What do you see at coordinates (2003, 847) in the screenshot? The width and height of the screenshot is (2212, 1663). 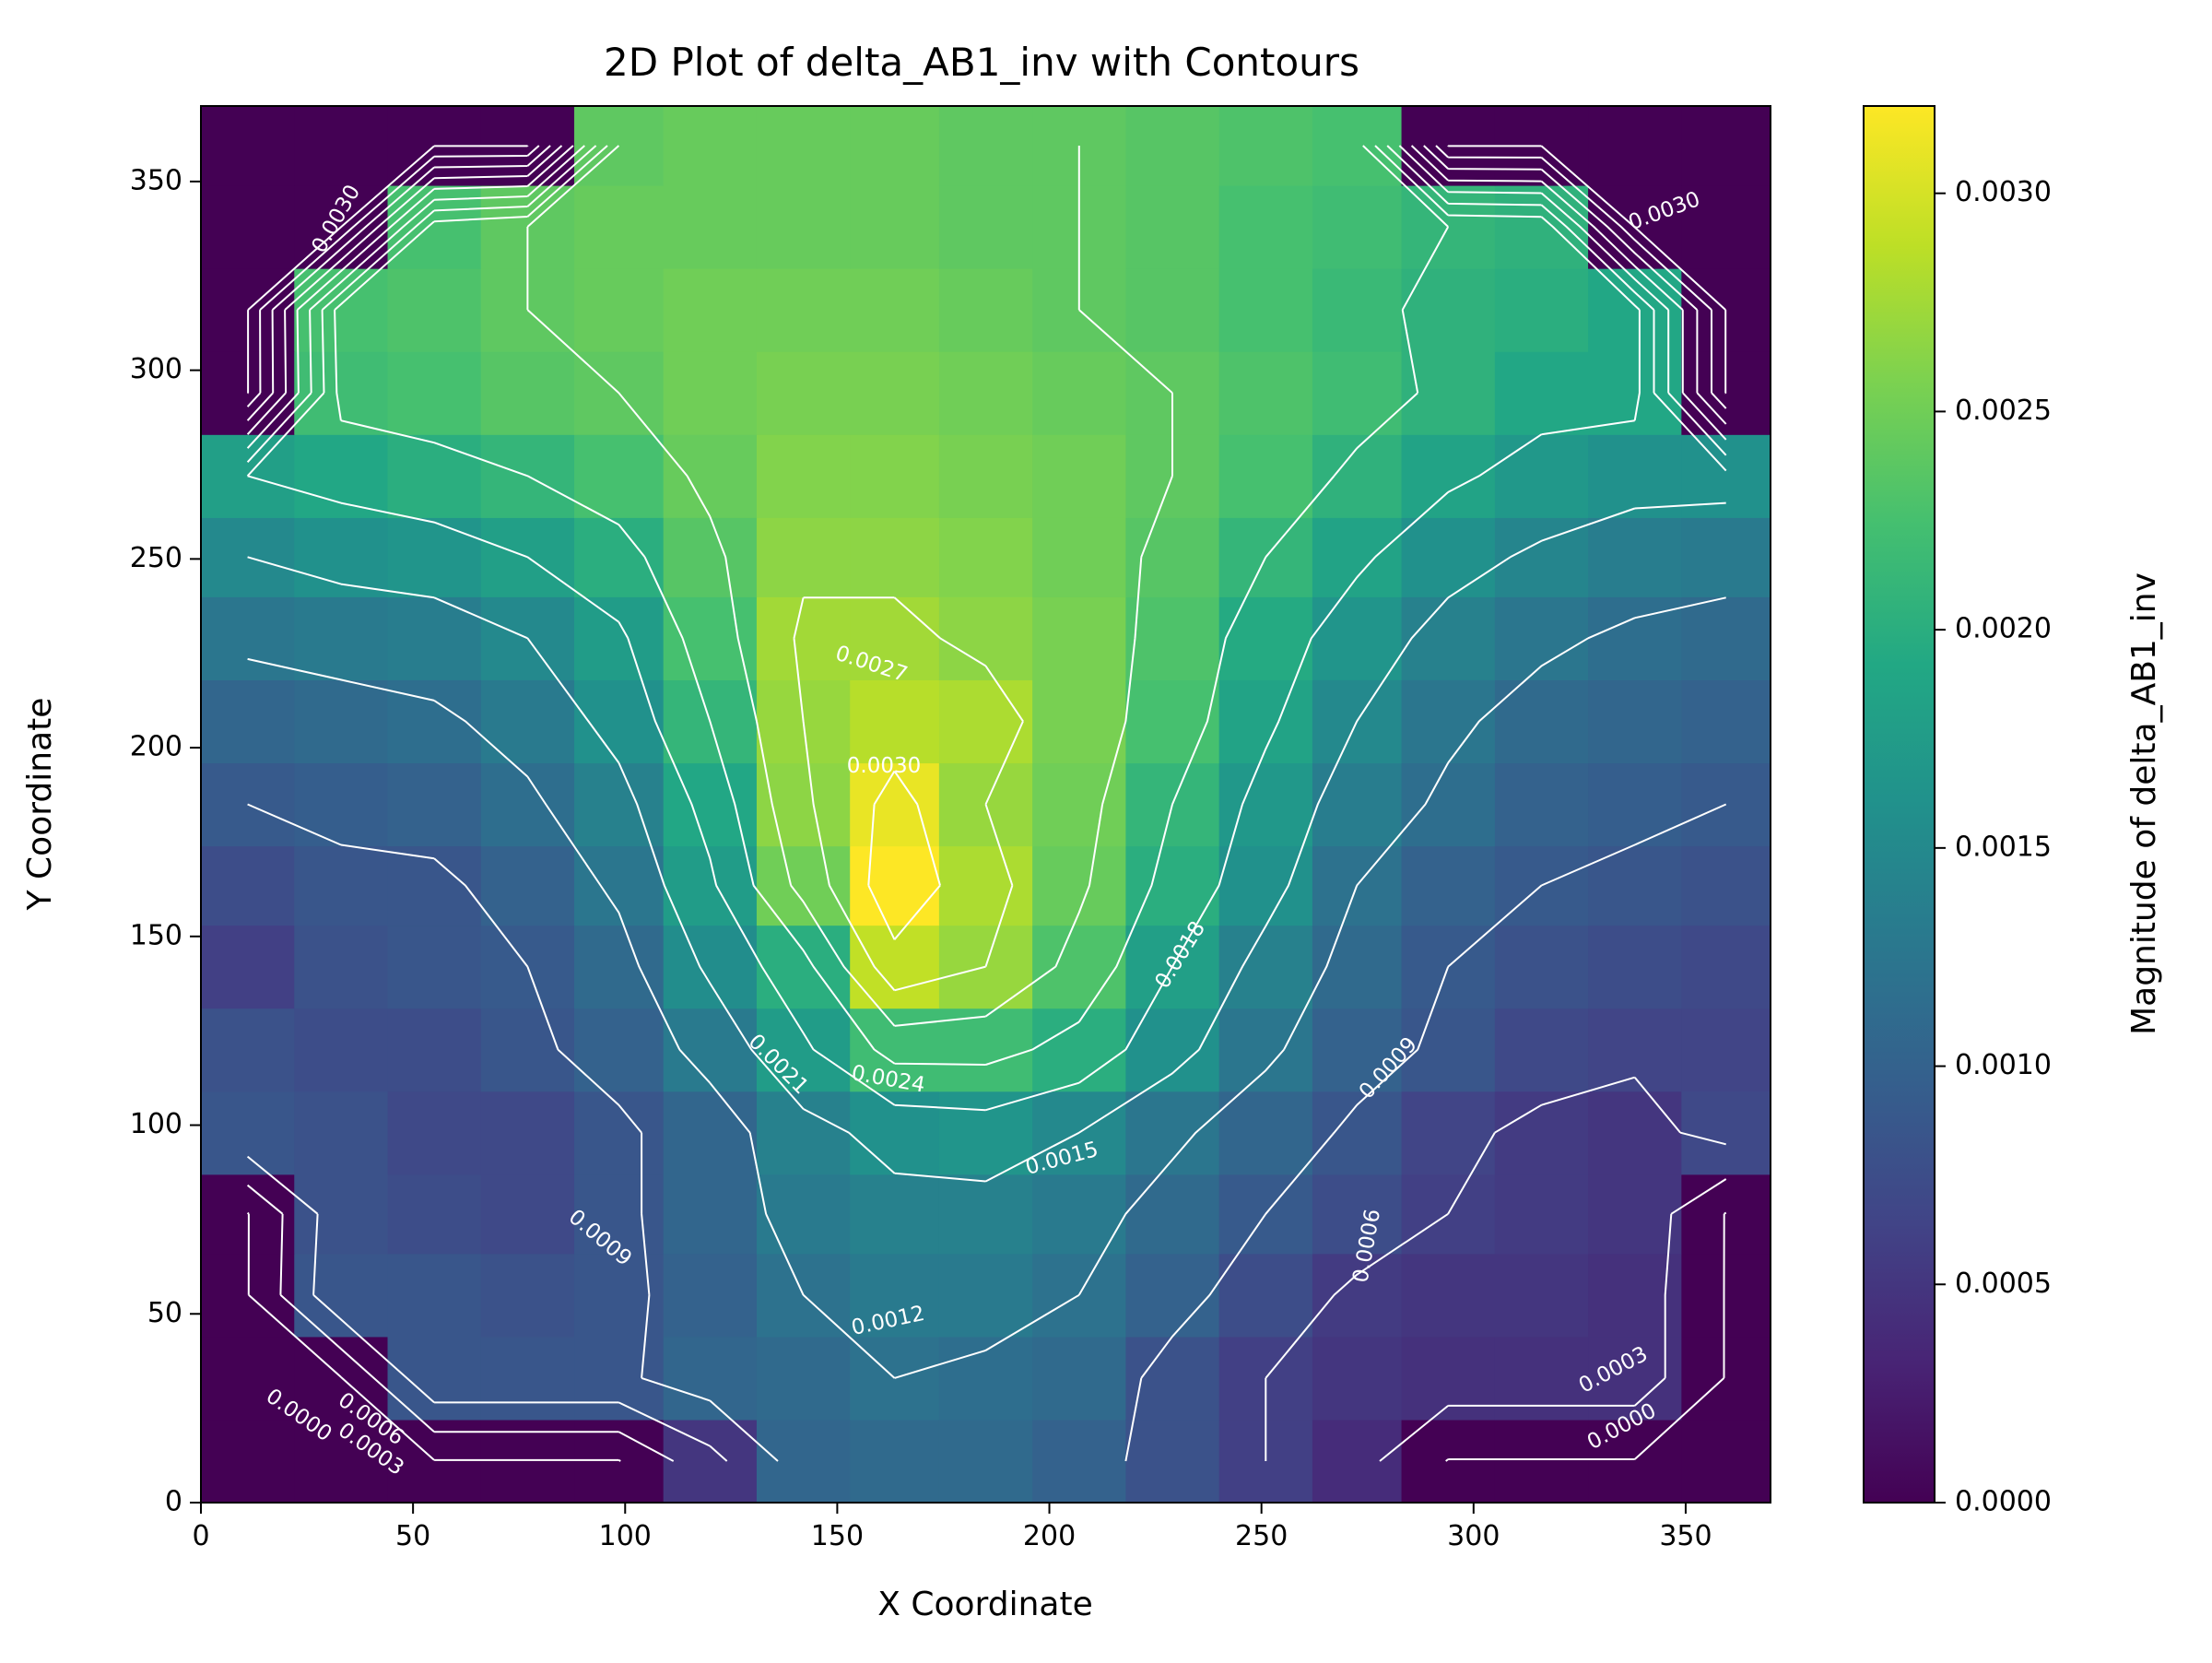 I see `colorbar-tick-label: 0.0015` at bounding box center [2003, 847].